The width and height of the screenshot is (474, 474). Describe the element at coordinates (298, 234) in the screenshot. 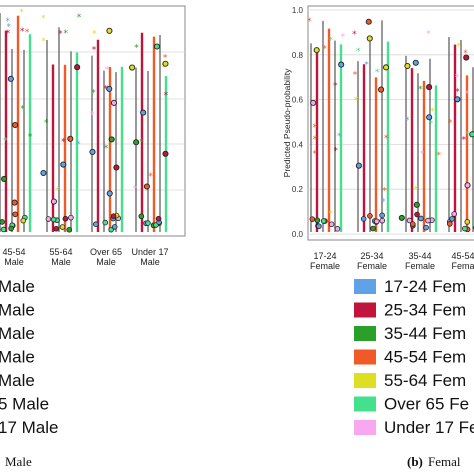

I see `y-tick-label: 0.0` at that location.